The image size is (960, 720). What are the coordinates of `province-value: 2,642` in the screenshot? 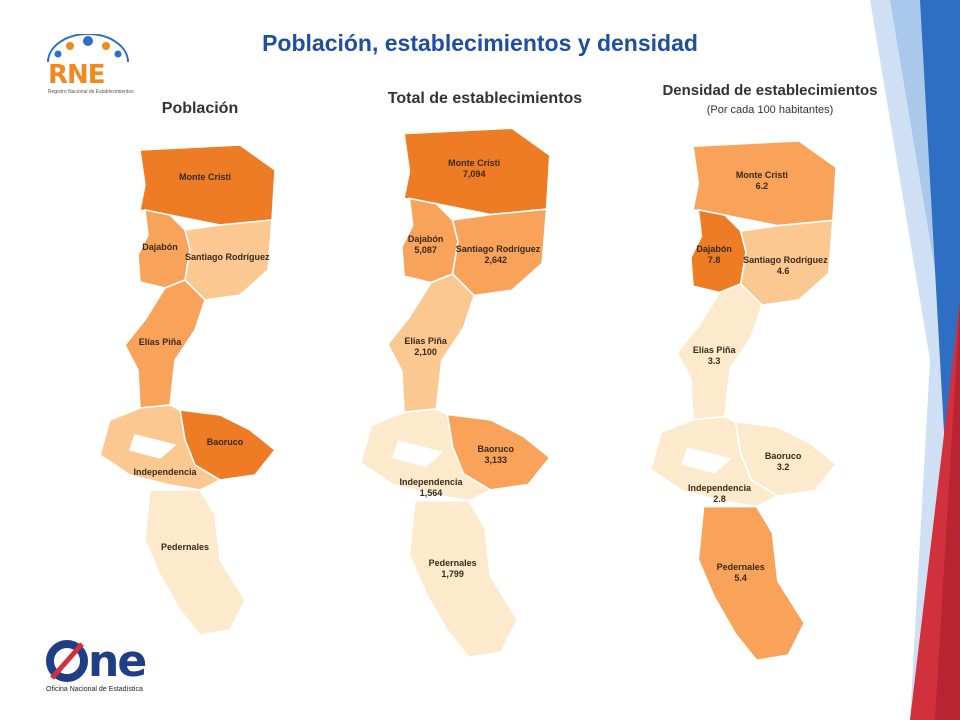 It's located at (496, 260).